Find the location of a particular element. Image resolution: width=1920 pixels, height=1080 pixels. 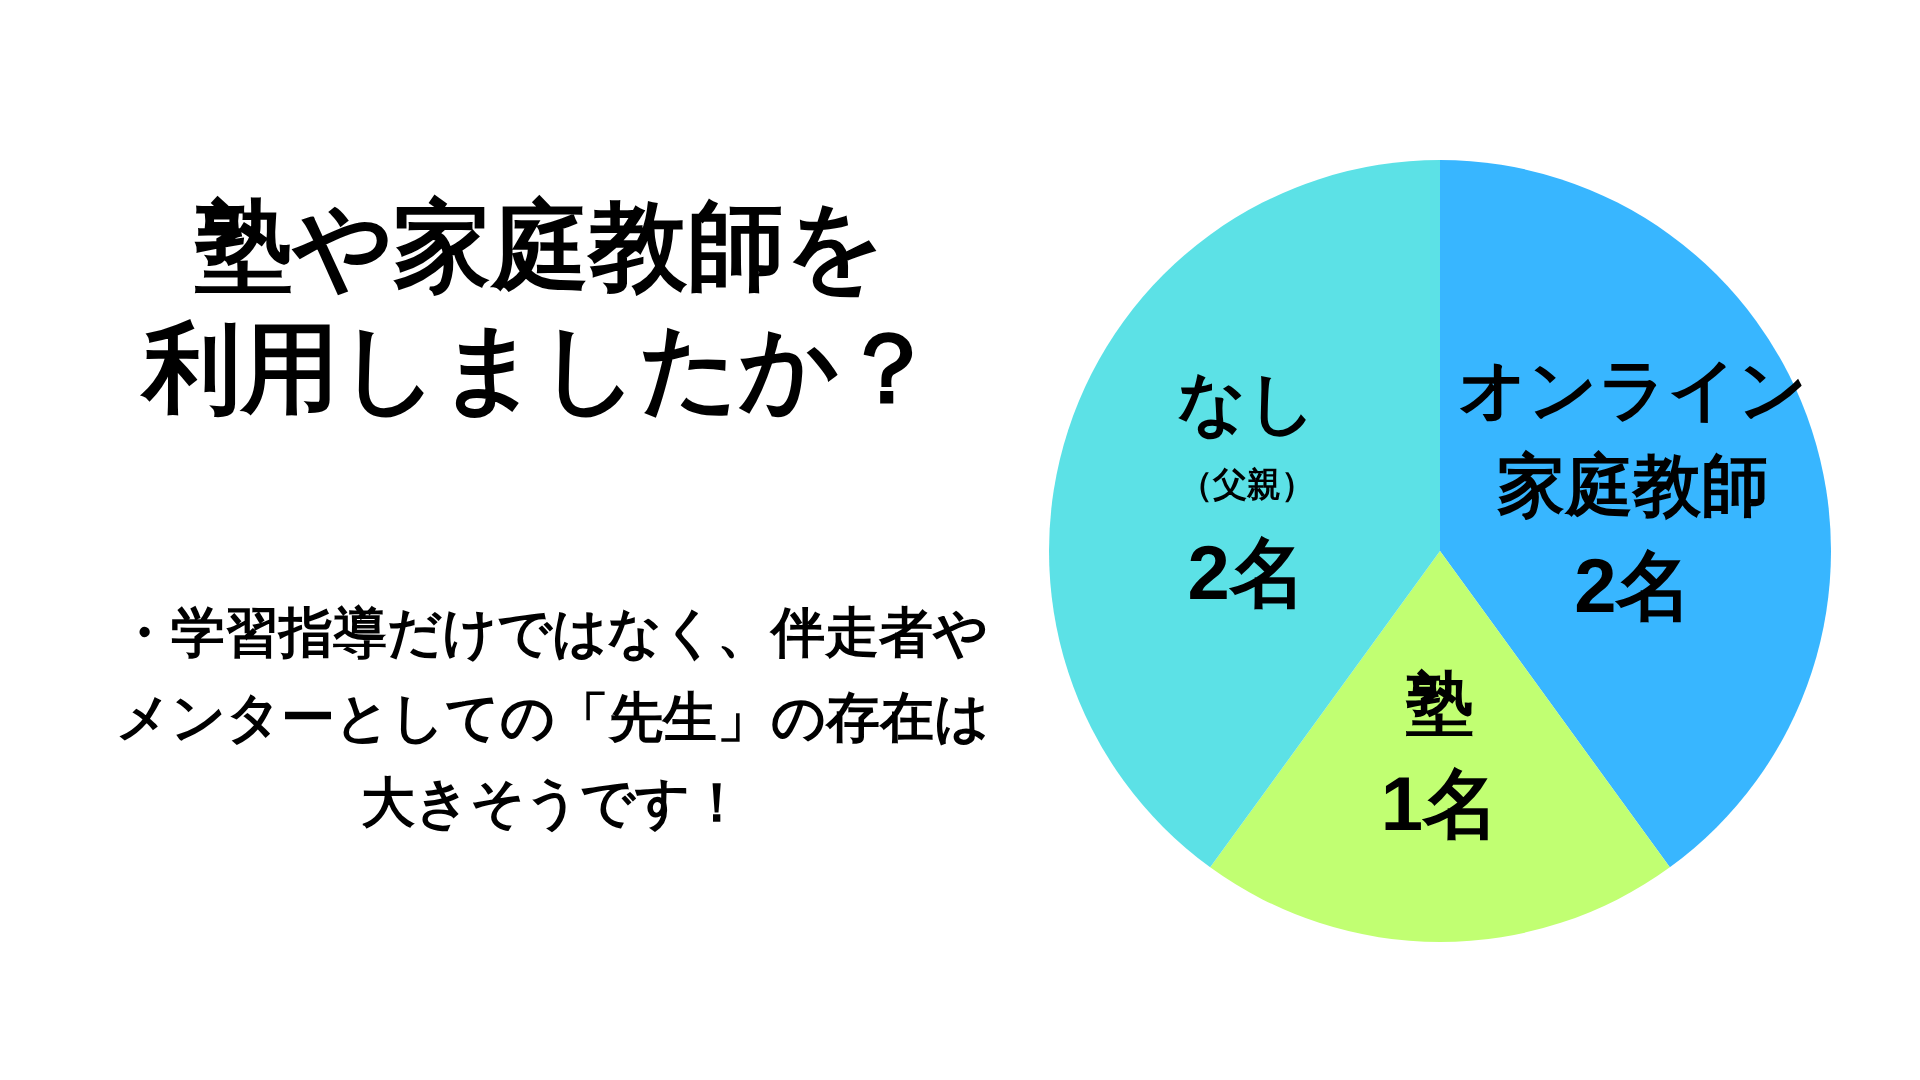

data-label: 1名 is located at coordinates (1440, 803).